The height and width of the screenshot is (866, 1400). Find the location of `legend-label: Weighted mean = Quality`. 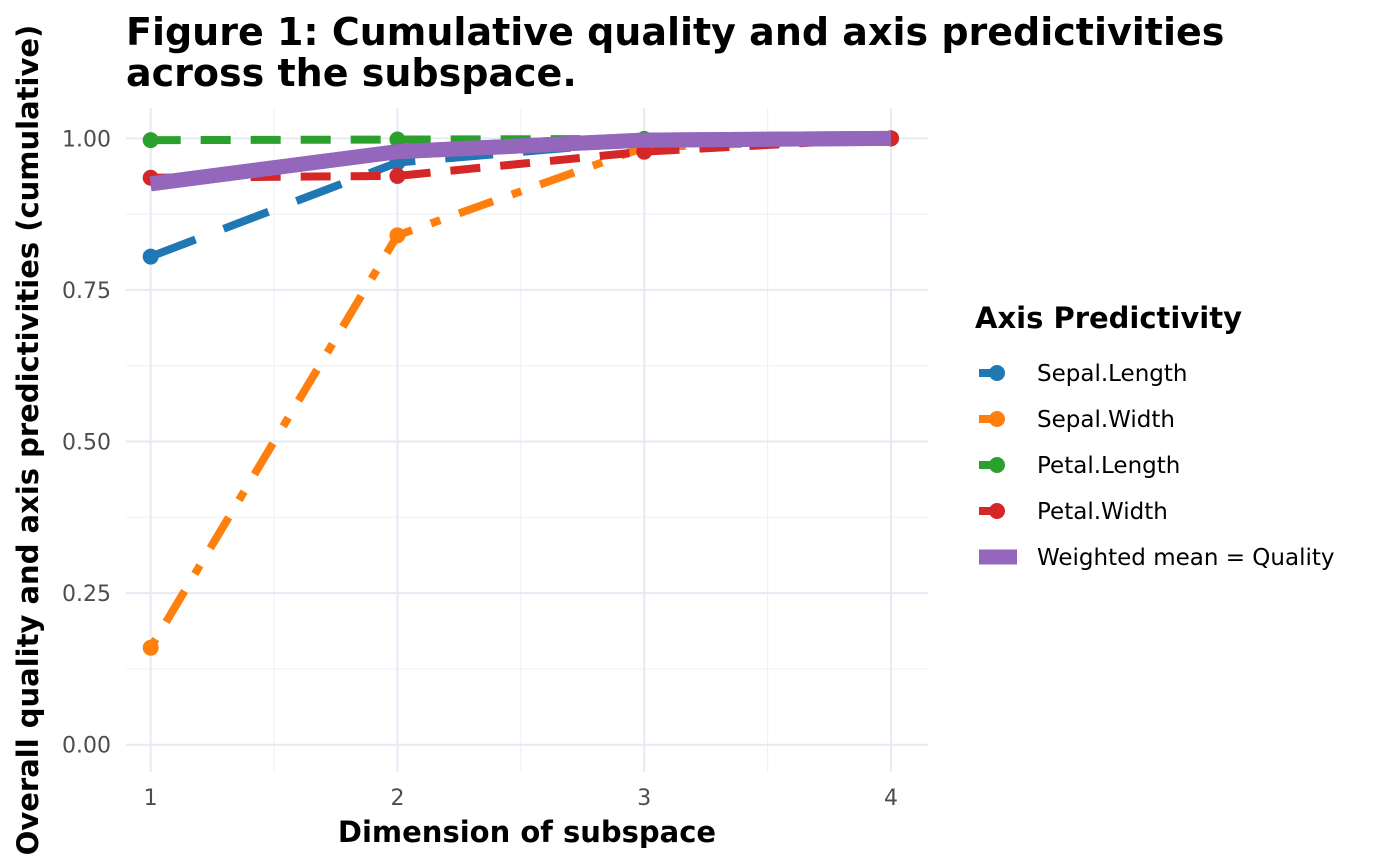

legend-label: Weighted mean = Quality is located at coordinates (1186, 558).